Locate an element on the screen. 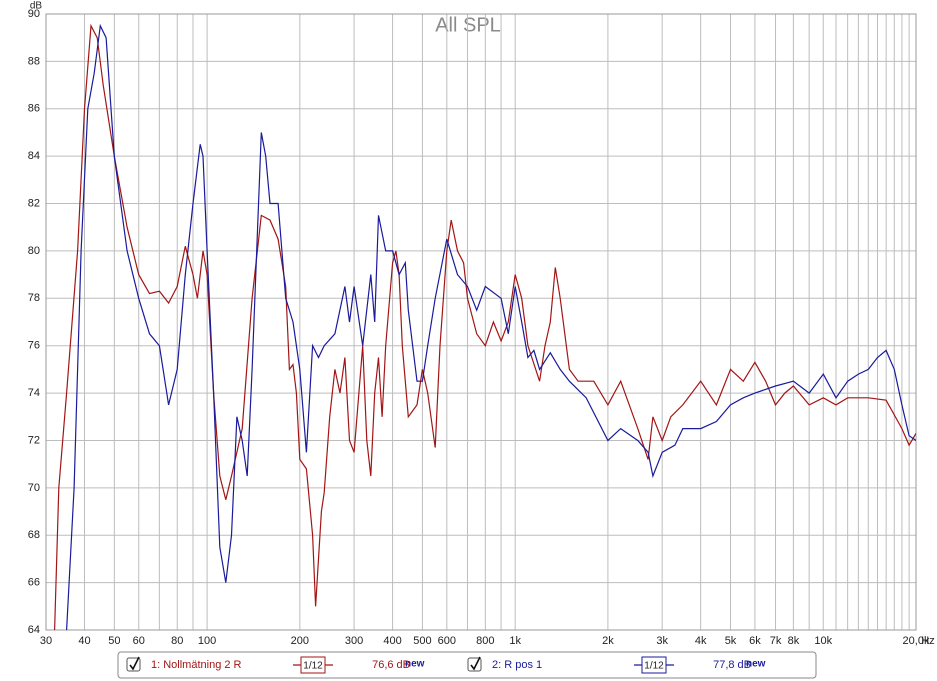 The height and width of the screenshot is (681, 937). x-tick-label: 5k is located at coordinates (731, 641).